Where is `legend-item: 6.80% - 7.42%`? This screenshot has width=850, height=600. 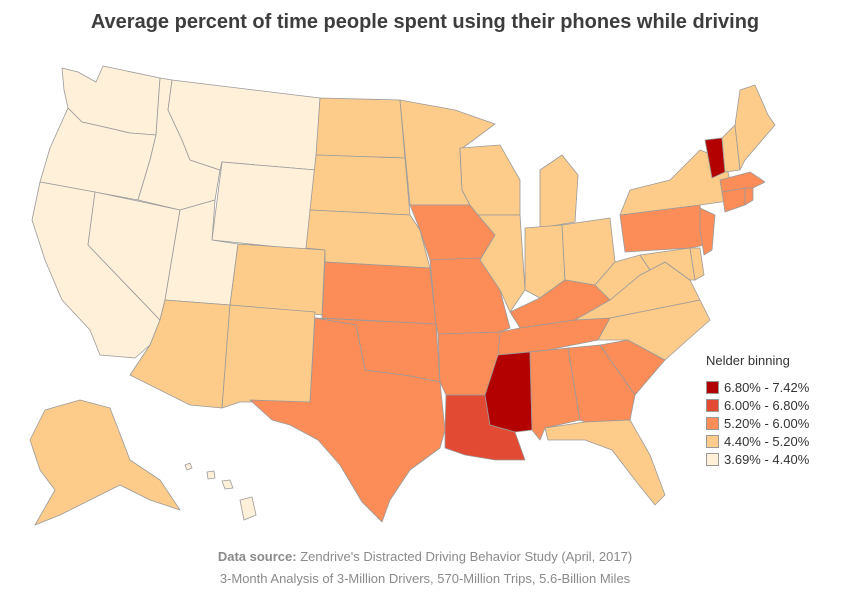
legend-item: 6.80% - 7.42% is located at coordinates (757, 387).